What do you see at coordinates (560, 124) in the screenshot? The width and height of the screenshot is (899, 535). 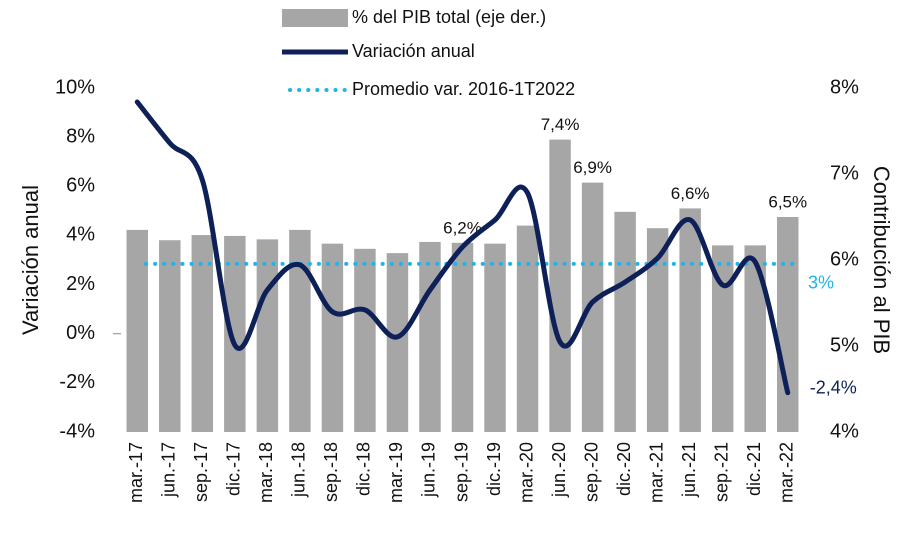 I see `data-label: 7,4%` at bounding box center [560, 124].